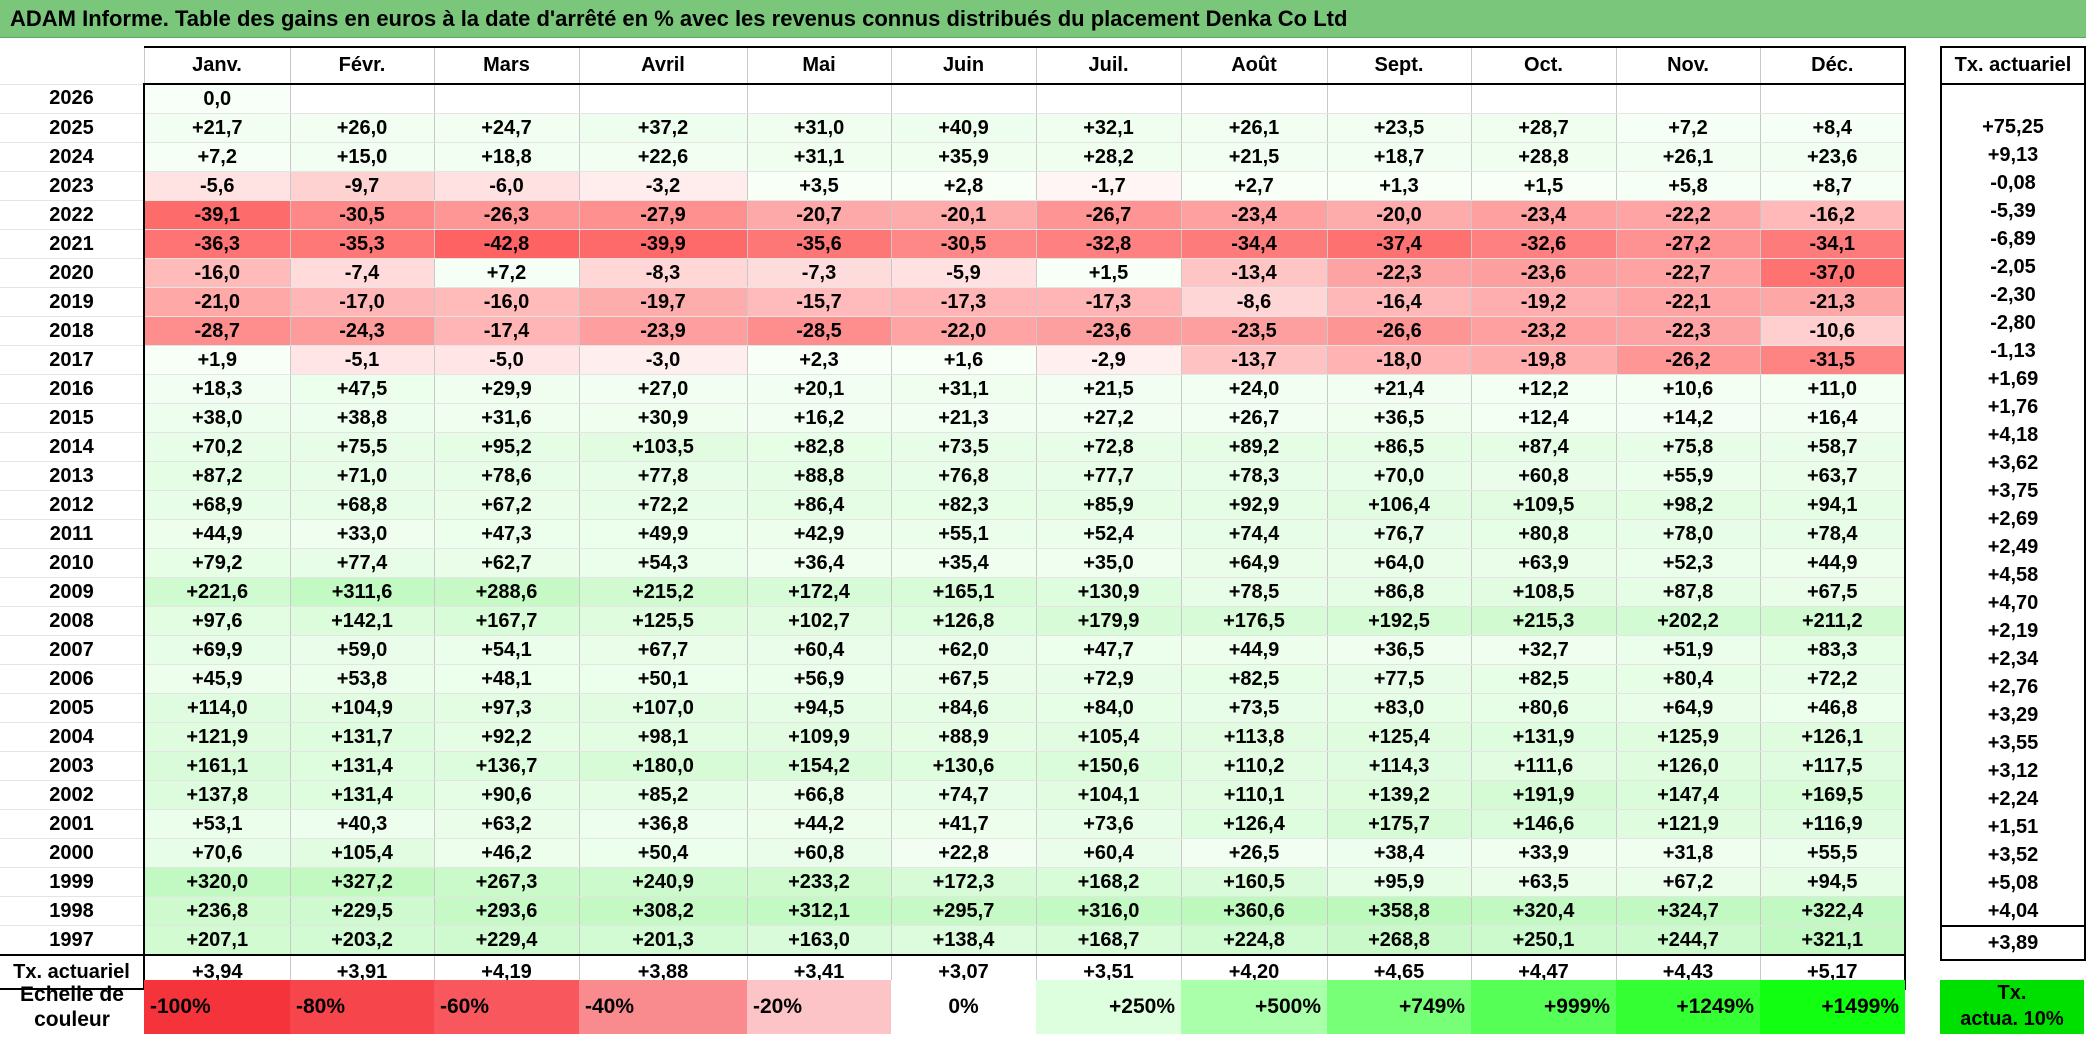 The image size is (2086, 1037). I want to click on gain-cell: +109,5, so click(1543, 505).